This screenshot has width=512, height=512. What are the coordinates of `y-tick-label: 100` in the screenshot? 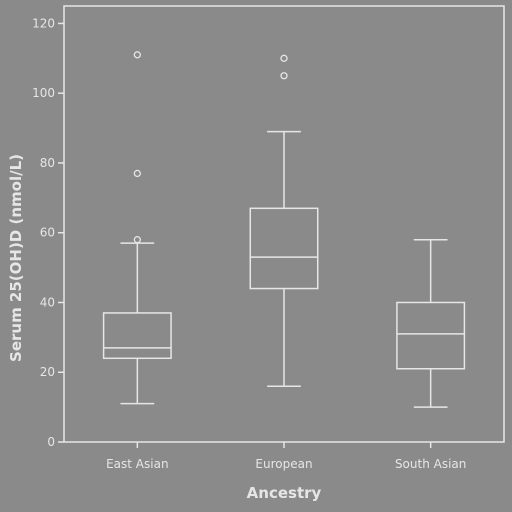 It's located at (43, 93).